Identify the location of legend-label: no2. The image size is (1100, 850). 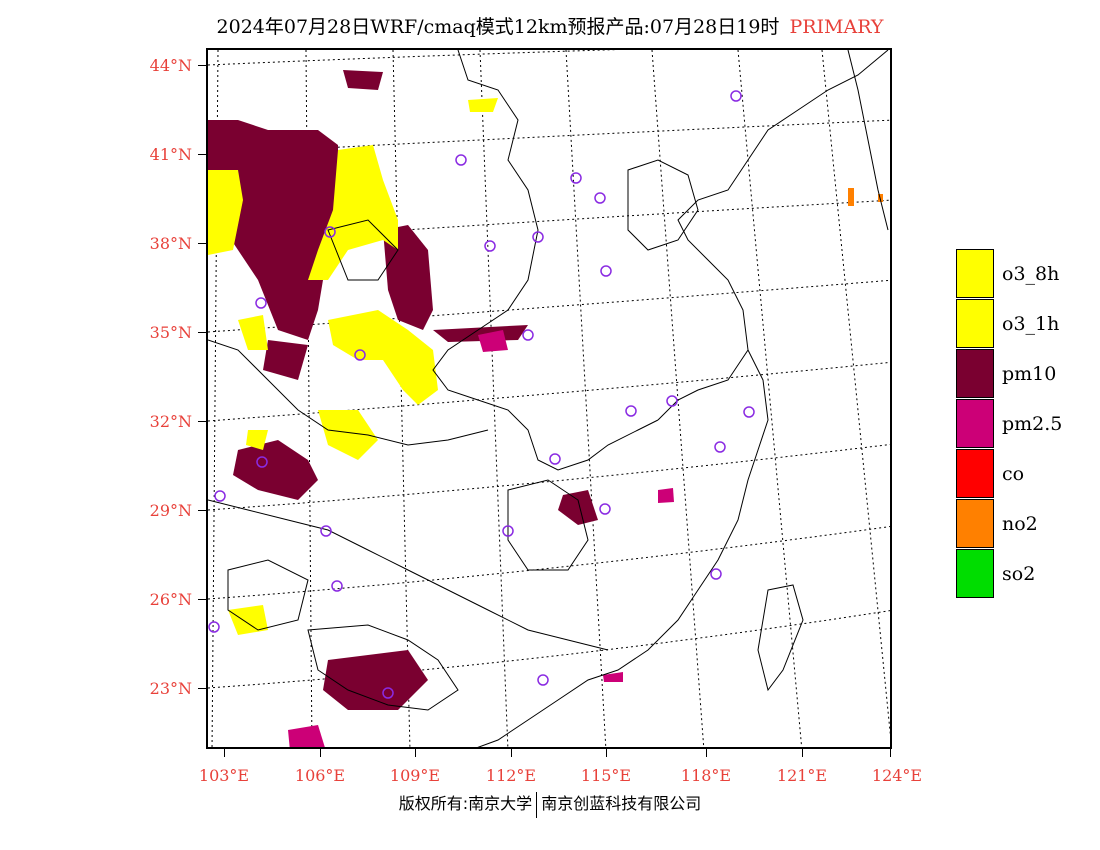
(1020, 524).